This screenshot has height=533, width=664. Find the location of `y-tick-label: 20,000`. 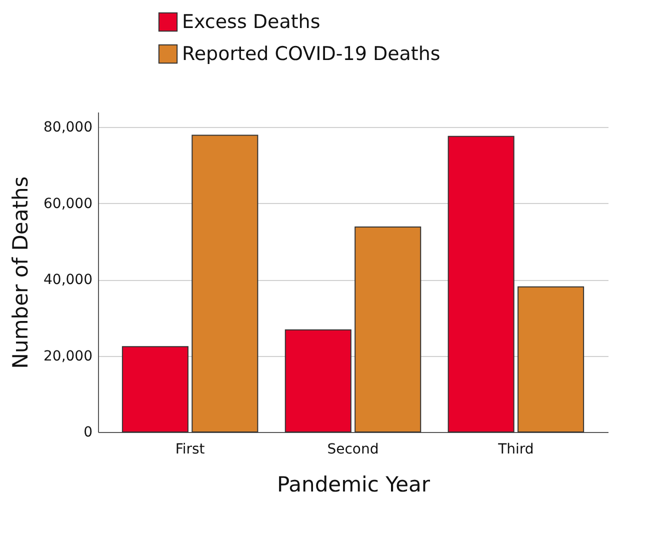

y-tick-label: 20,000 is located at coordinates (68, 356).